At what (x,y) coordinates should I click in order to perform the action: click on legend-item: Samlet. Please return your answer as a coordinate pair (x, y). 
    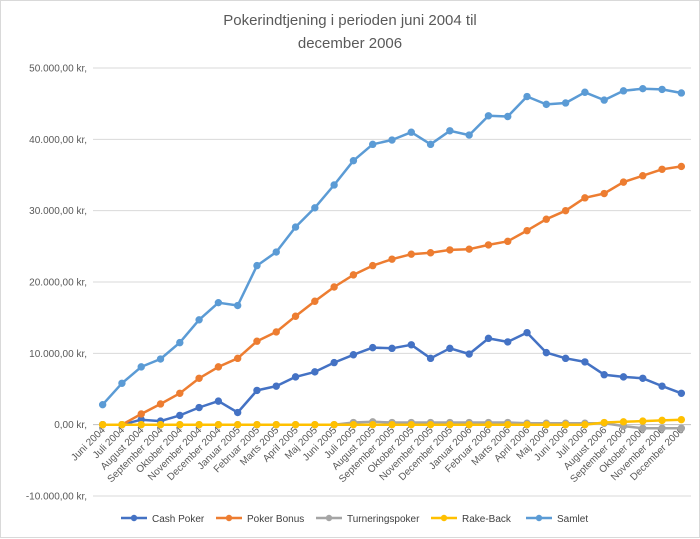
    Looking at the image, I should click on (557, 519).